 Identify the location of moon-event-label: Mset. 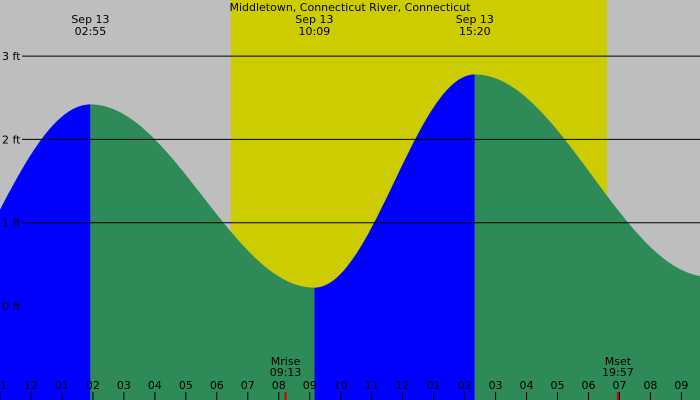
(618, 361).